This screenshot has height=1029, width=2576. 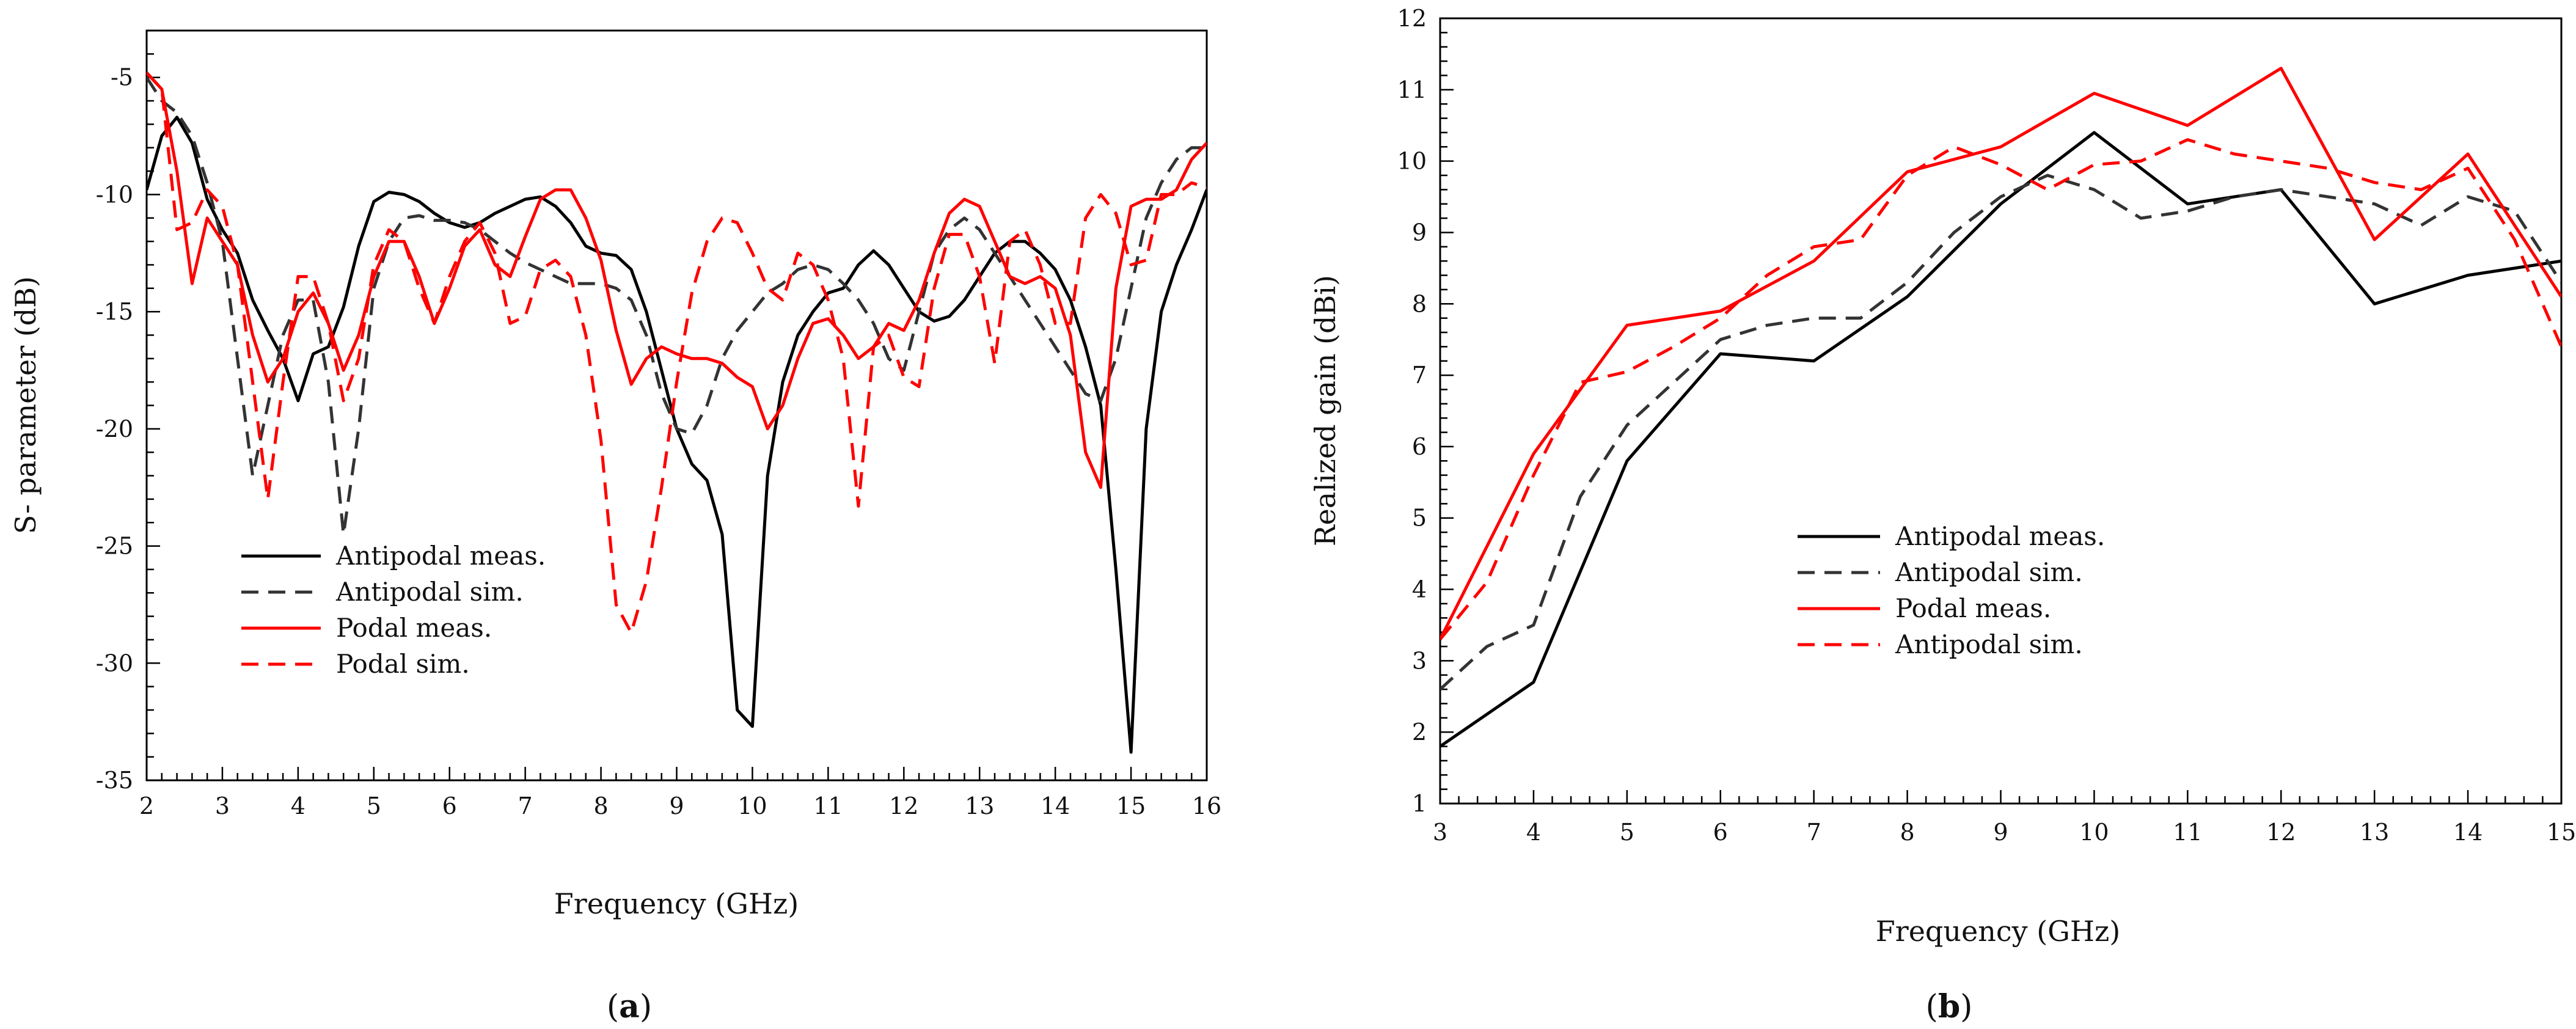 I want to click on caption-b: (b), so click(x=1949, y=1006).